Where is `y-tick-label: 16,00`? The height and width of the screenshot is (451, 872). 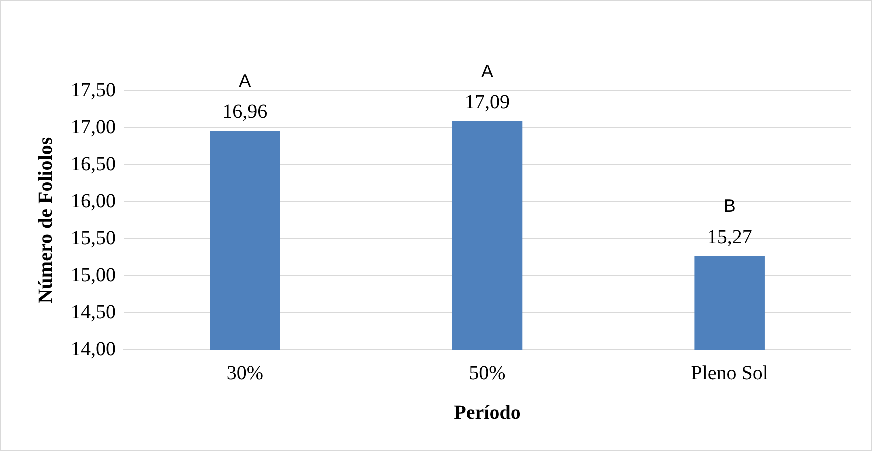
y-tick-label: 16,00 is located at coordinates (93, 201).